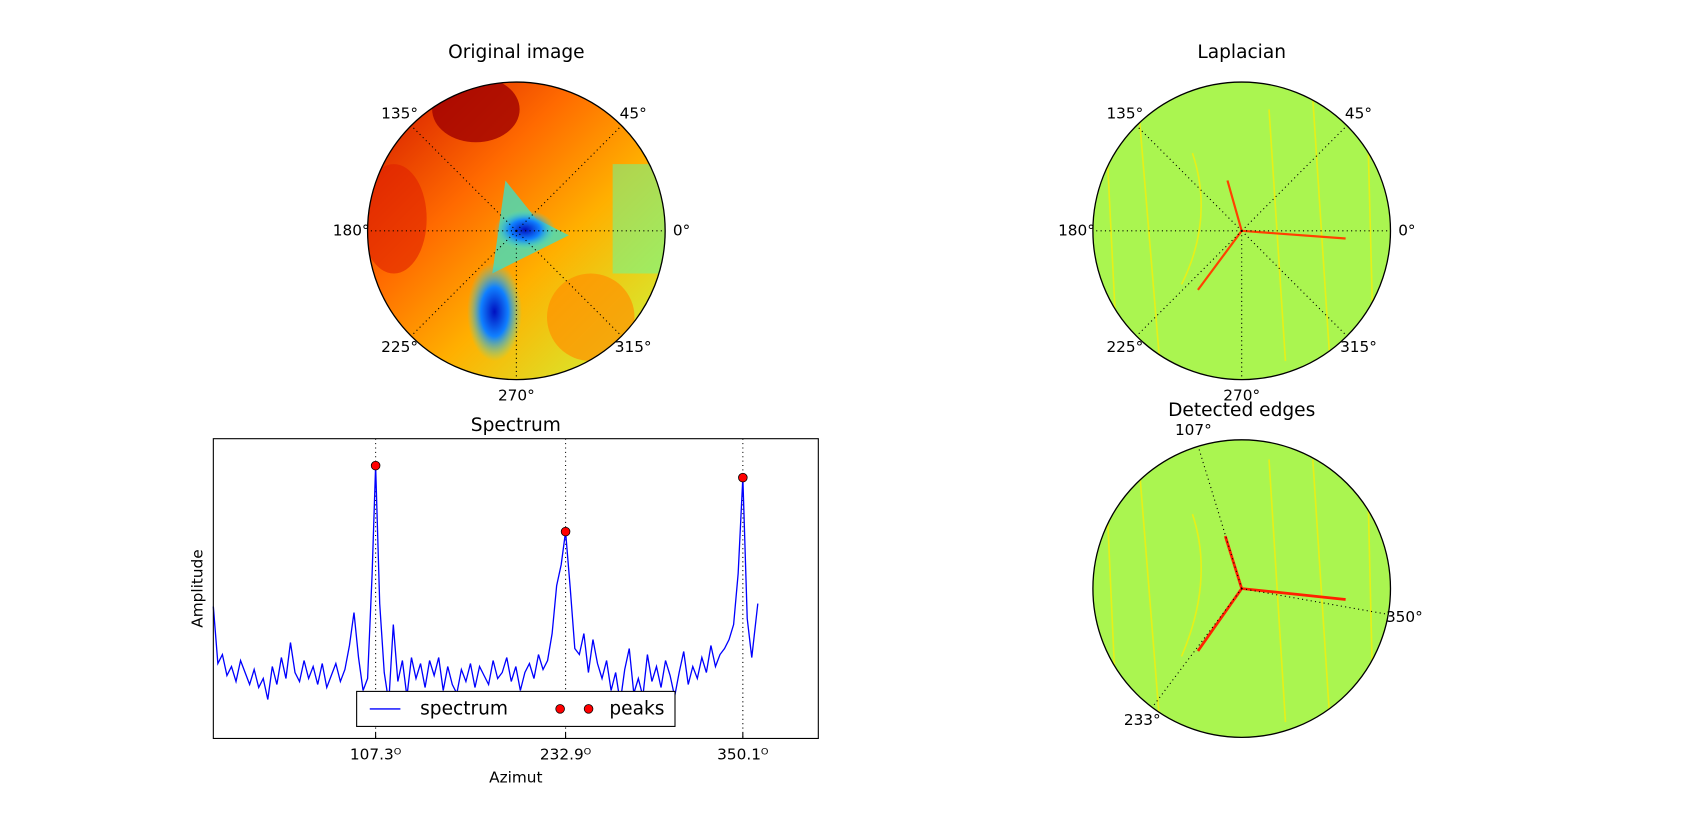  I want to click on legend-label: spectrum, so click(464, 708).